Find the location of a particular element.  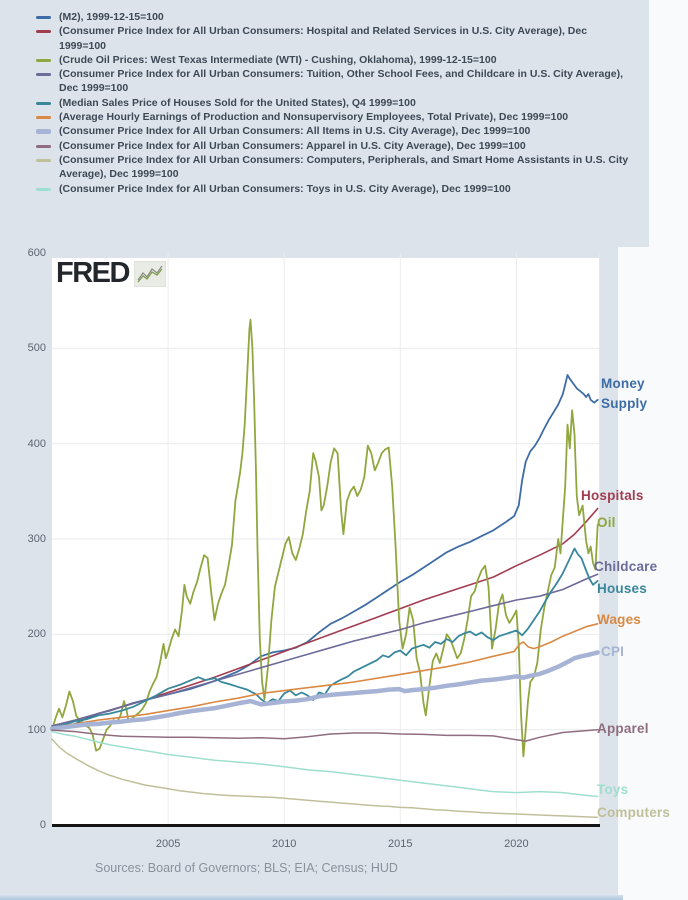

series-line-wages is located at coordinates (325, 675).